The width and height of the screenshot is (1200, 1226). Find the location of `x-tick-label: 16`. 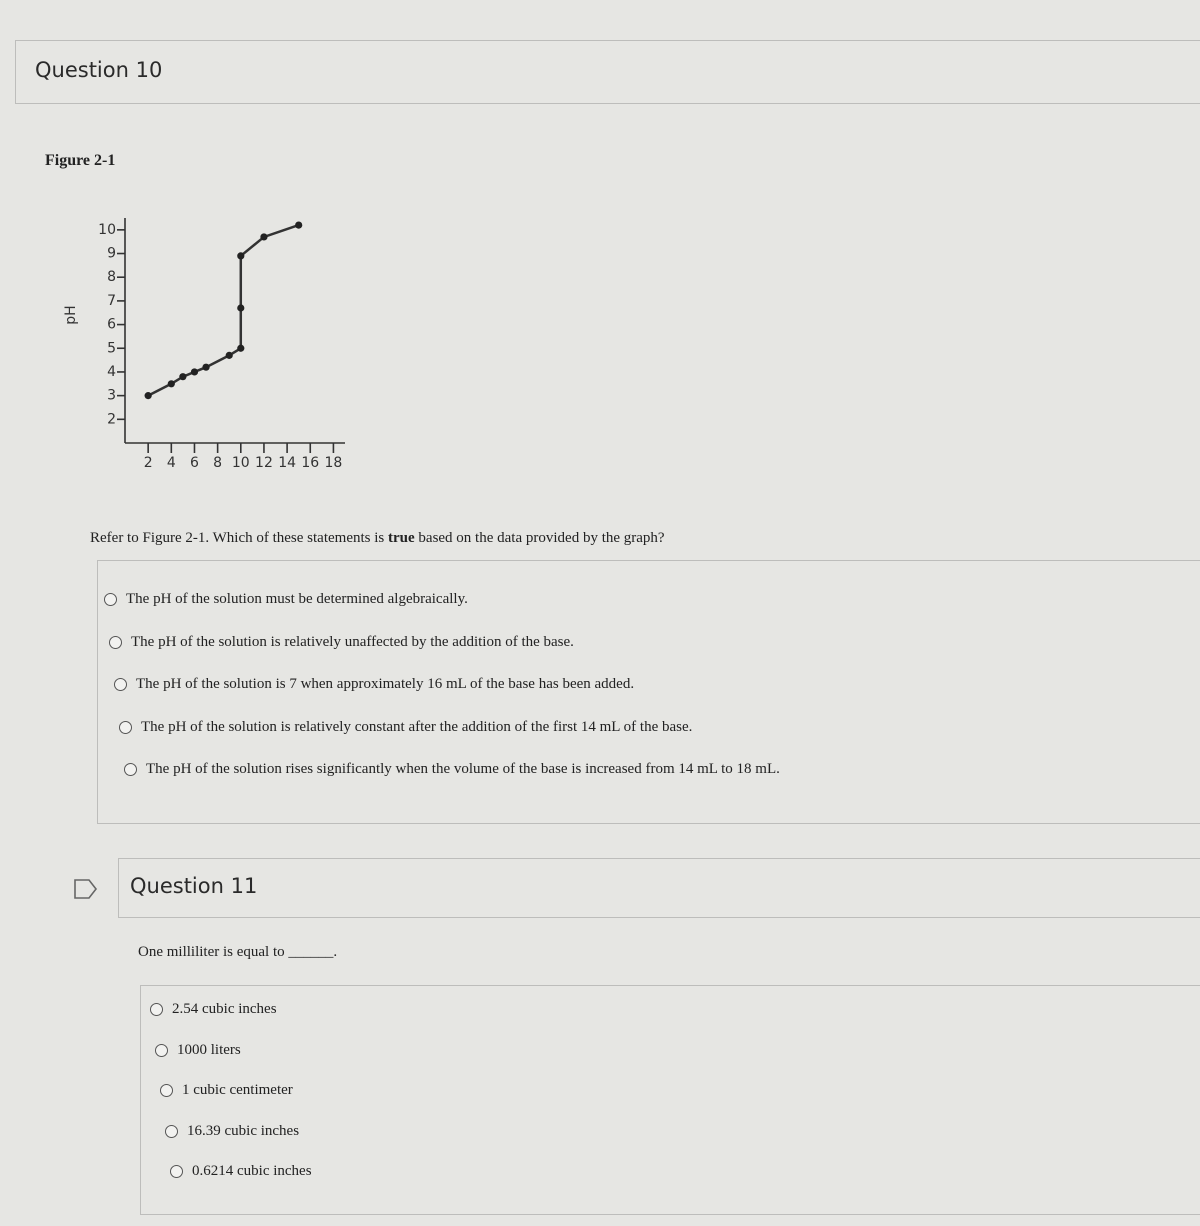

x-tick-label: 16 is located at coordinates (310, 463).